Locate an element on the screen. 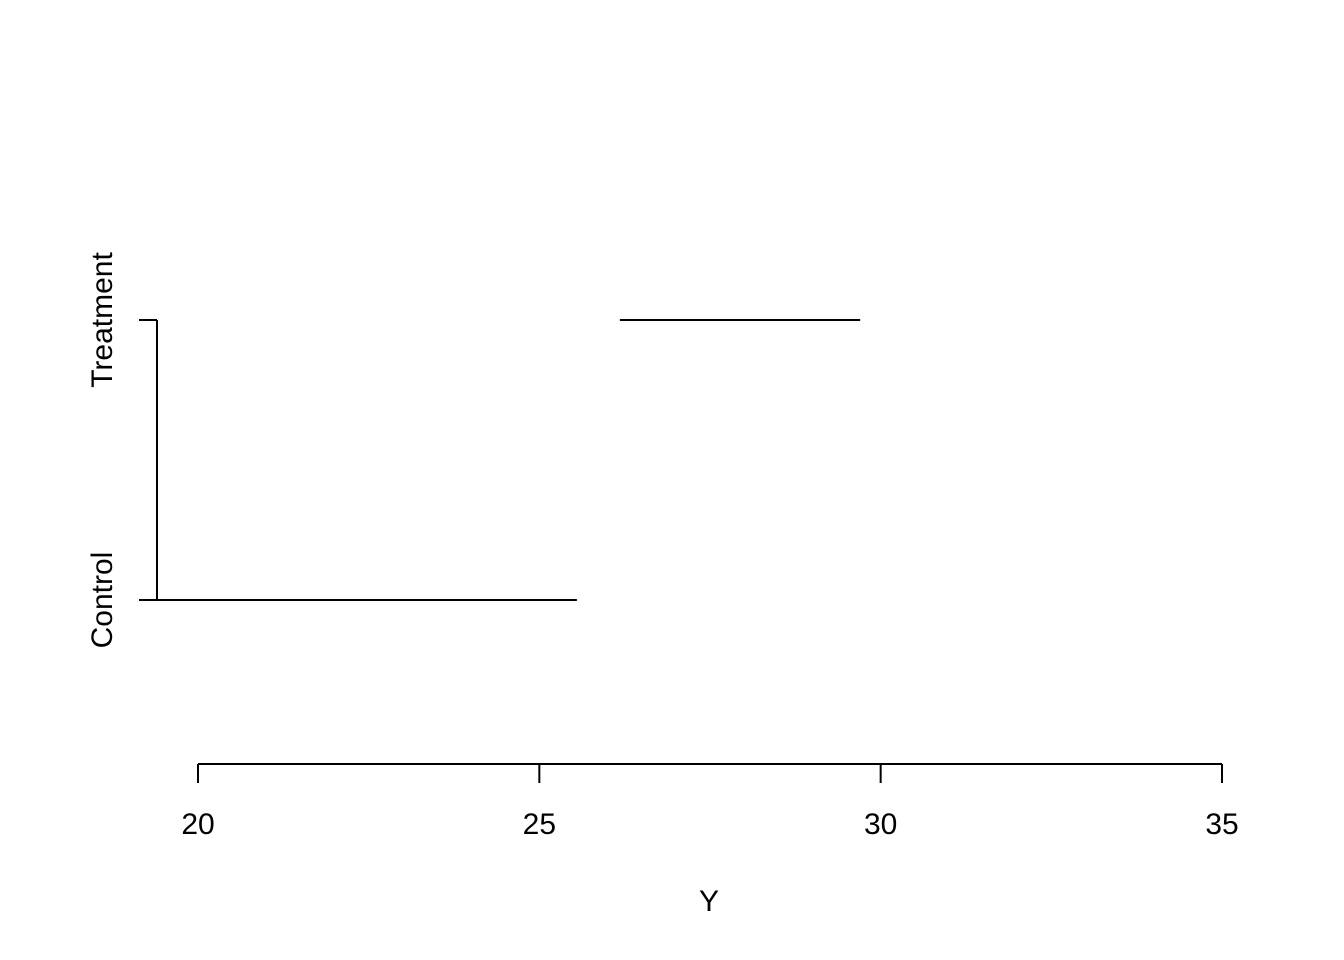 The height and width of the screenshot is (960, 1344). x-ticks: 20 25 30 35 is located at coordinates (710, 802).